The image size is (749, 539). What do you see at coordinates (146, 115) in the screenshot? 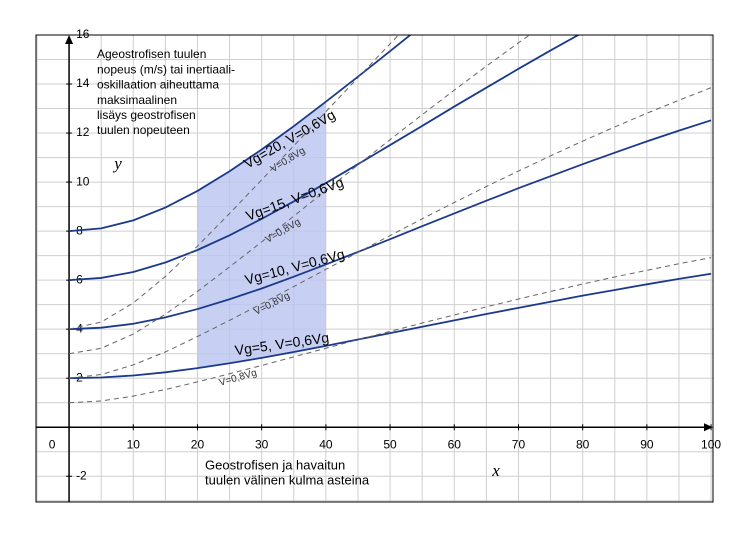
I see `annotation-line: lisäys geostrofisen` at bounding box center [146, 115].